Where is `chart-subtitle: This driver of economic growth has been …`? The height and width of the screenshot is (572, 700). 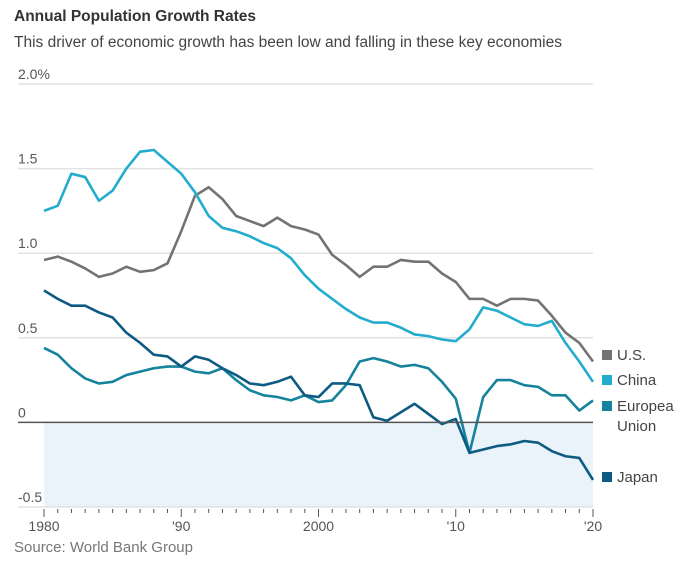 chart-subtitle: This driver of economic growth has been … is located at coordinates (288, 42).